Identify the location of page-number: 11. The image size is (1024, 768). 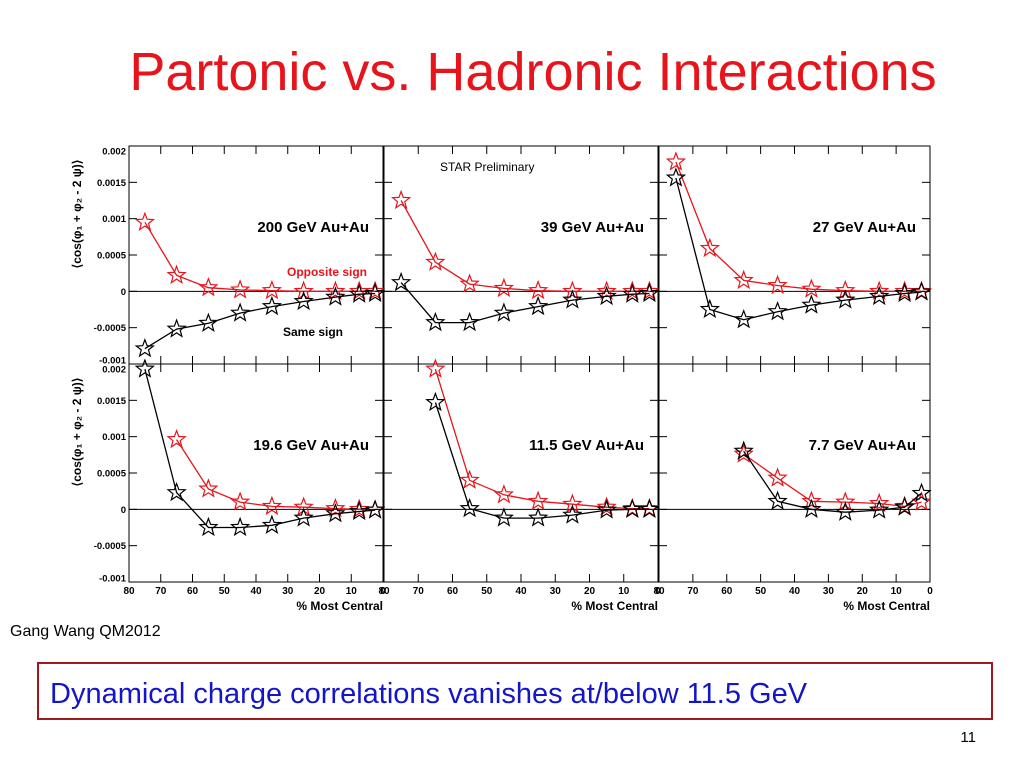
(968, 737).